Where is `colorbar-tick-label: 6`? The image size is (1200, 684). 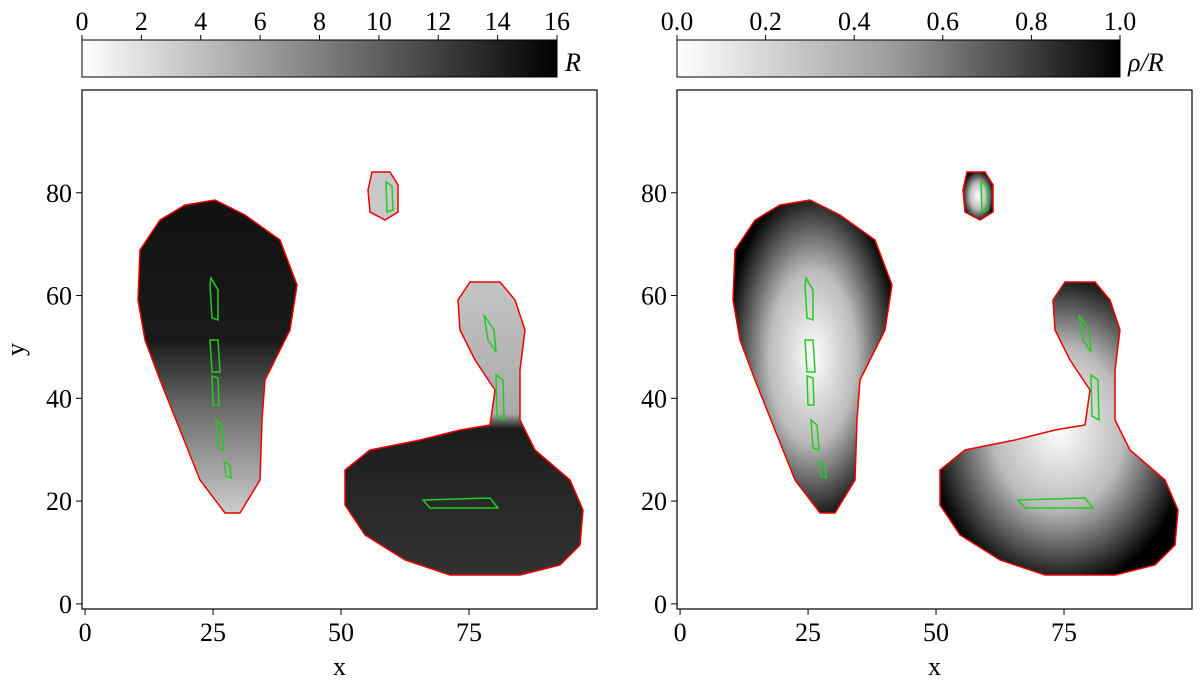 colorbar-tick-label: 6 is located at coordinates (260, 21).